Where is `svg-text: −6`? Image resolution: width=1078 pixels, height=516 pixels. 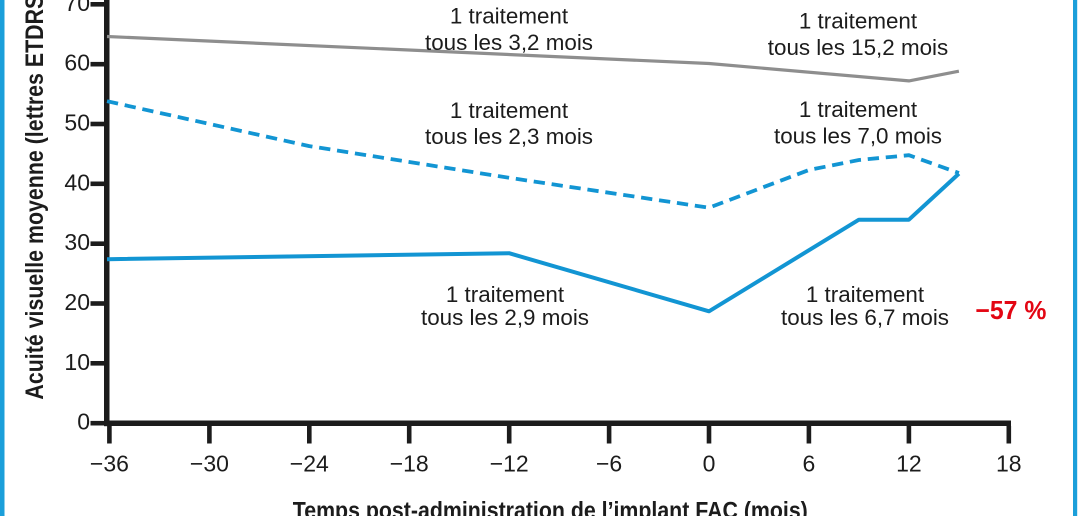
svg-text: −6 is located at coordinates (609, 464).